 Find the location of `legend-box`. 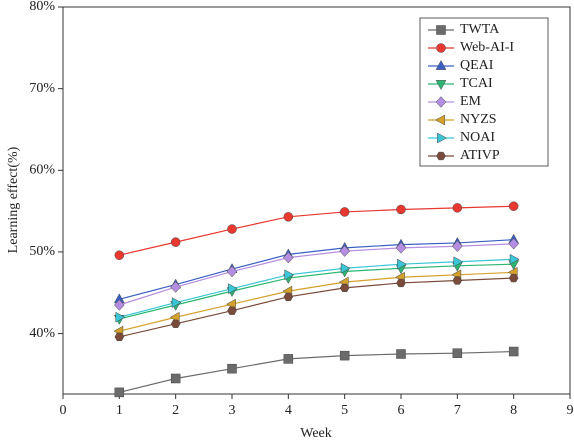

legend-box is located at coordinates (484, 92).